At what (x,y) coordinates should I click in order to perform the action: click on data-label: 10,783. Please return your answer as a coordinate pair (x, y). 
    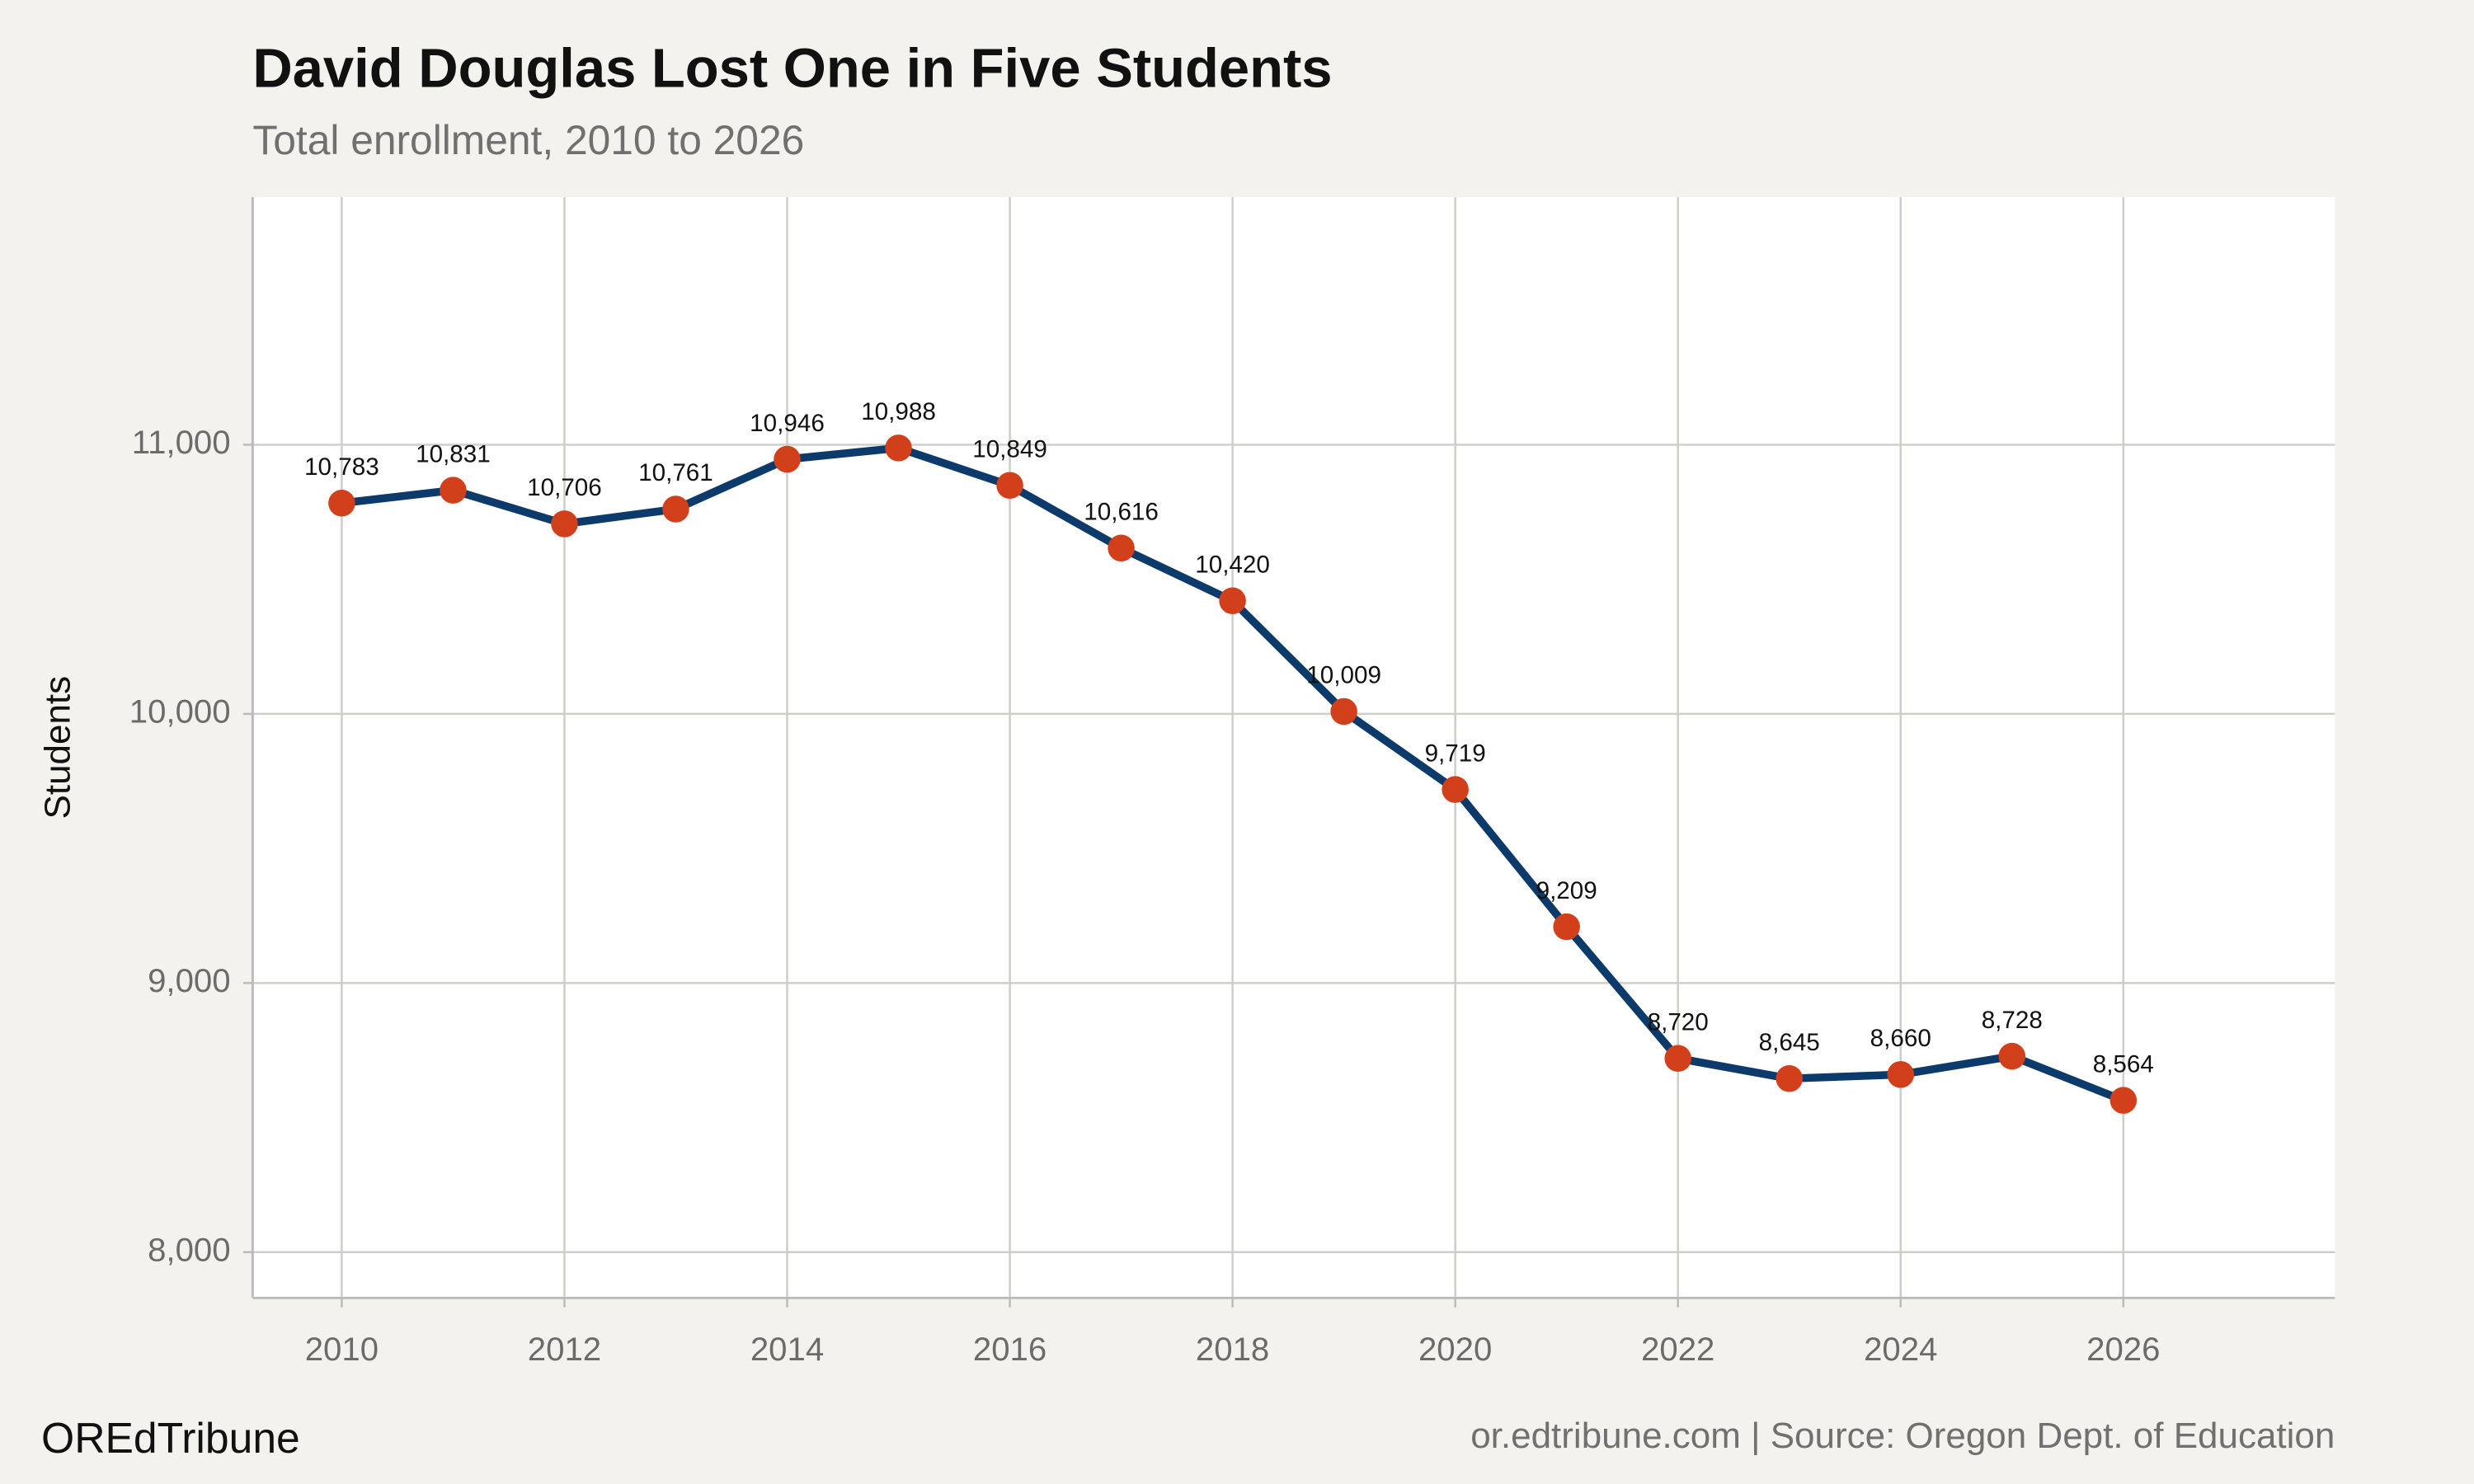
    Looking at the image, I should click on (341, 467).